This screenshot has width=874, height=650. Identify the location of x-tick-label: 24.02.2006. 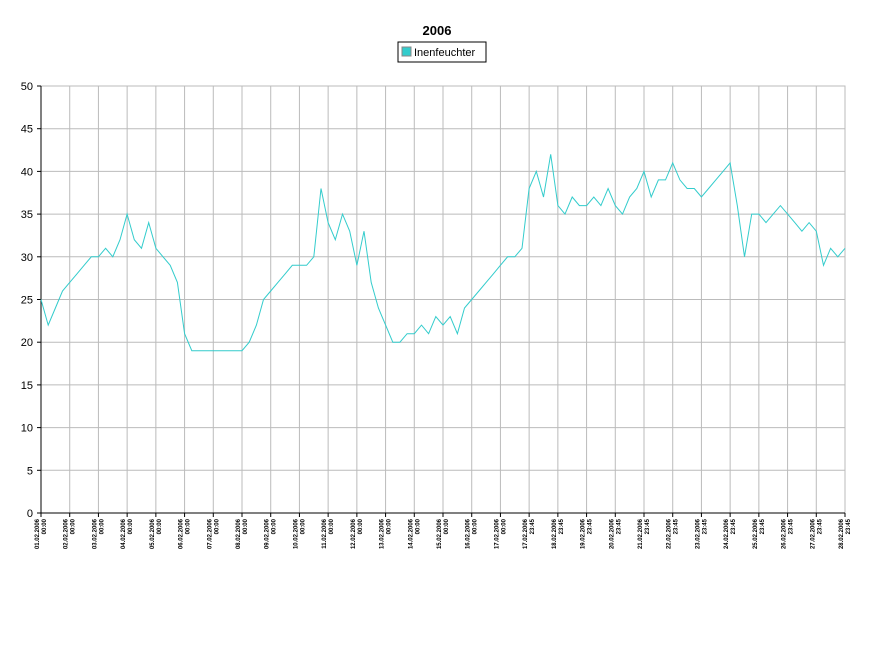
(727, 533).